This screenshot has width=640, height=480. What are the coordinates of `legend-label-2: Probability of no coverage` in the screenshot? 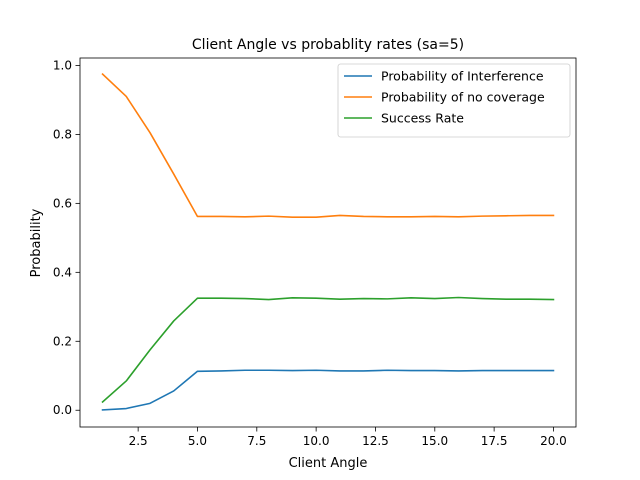 It's located at (463, 97).